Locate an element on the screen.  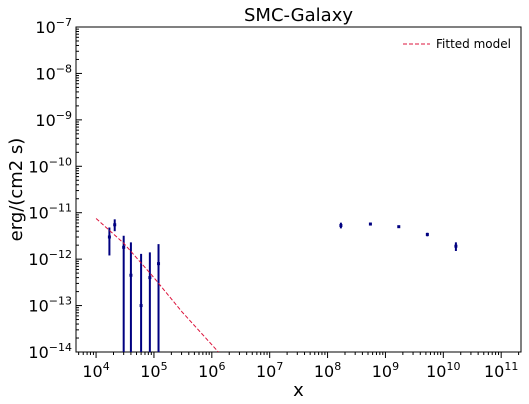
y-axis-label: erg/(cm2 s) is located at coordinates (16, 190).